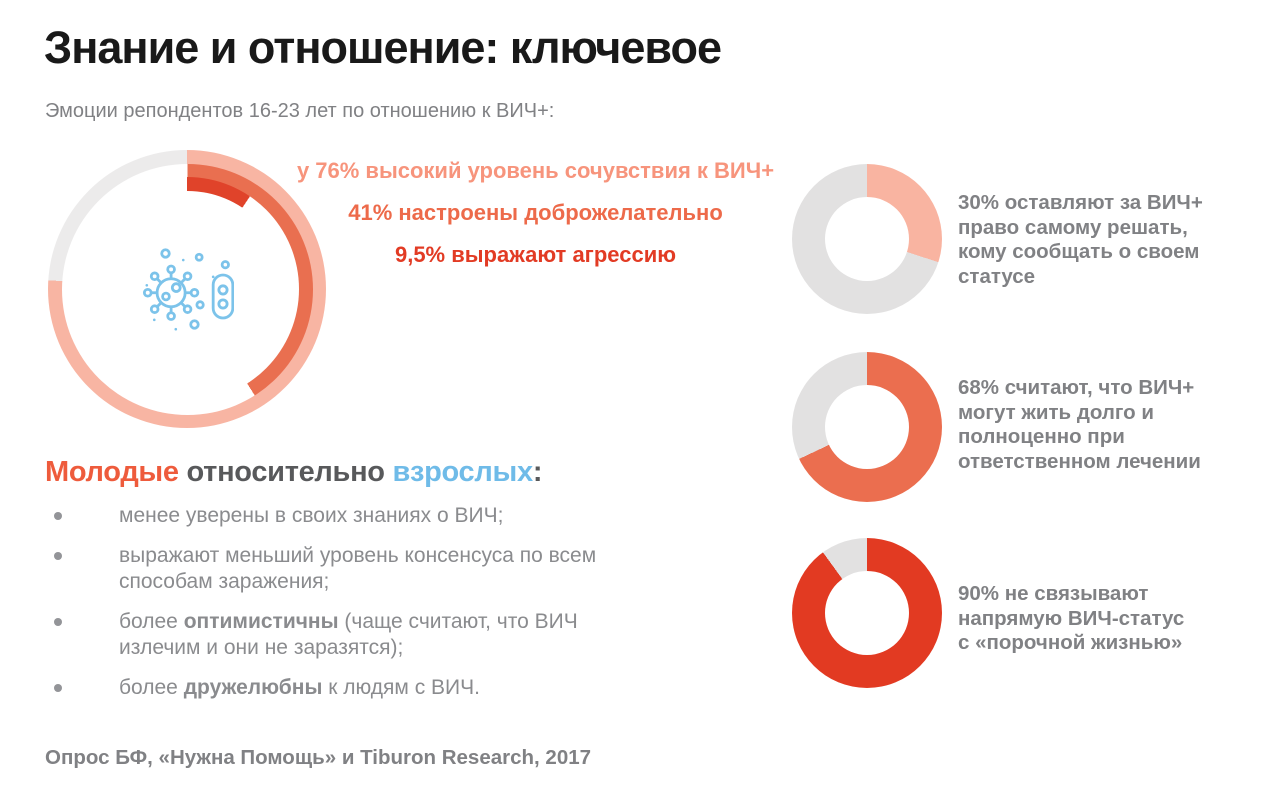 The image size is (1280, 798). Describe the element at coordinates (462, 472) in the screenshot. I see `heading-word-adults: взрослых` at that location.